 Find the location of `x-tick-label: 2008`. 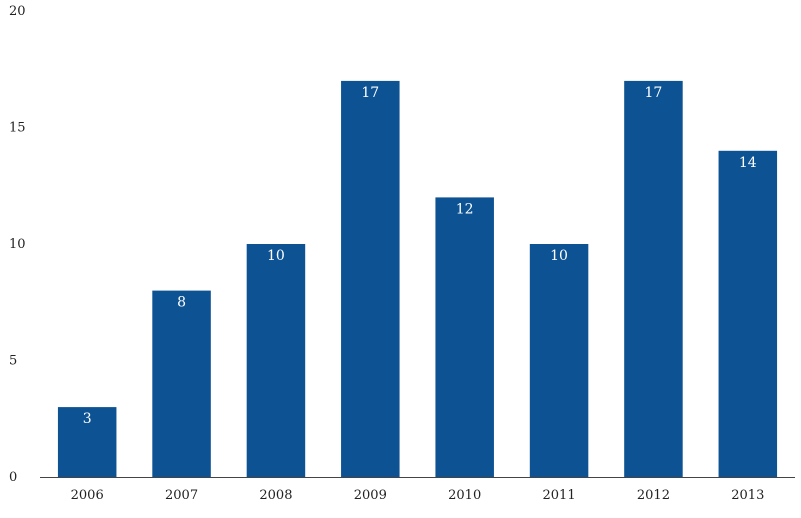

x-tick-label: 2008 is located at coordinates (275, 495).